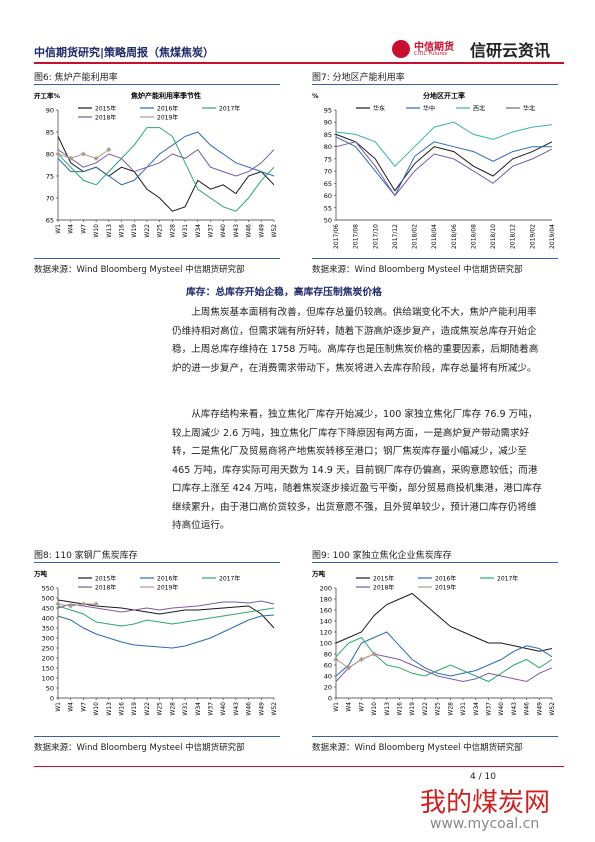  Describe the element at coordinates (40, 573) in the screenshot. I see `y-axis-label: 万吨` at that location.